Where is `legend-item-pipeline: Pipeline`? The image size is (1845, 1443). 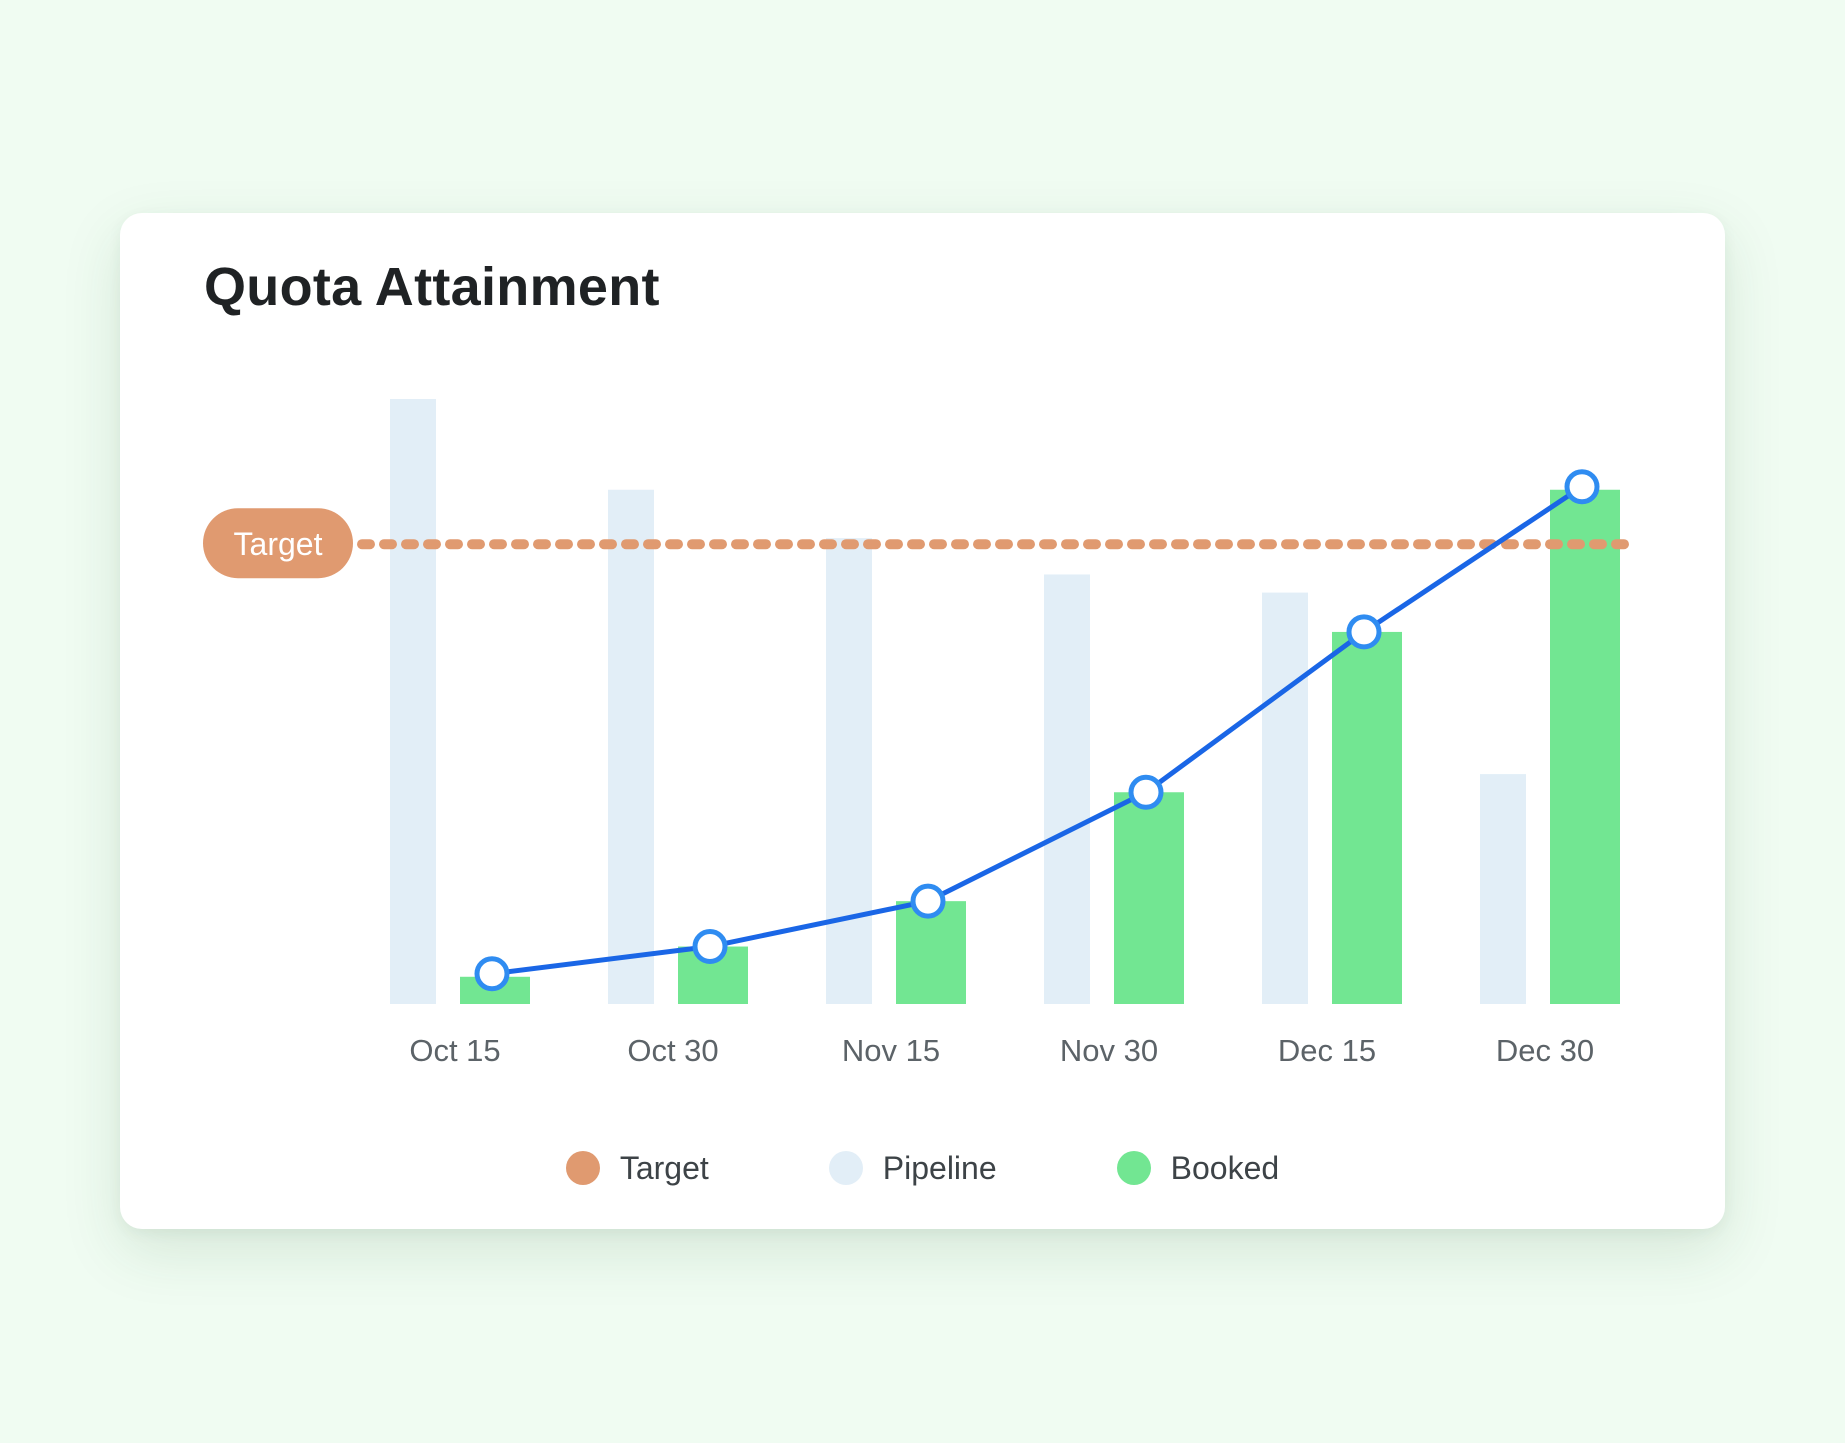
legend-item-pipeline: Pipeline is located at coordinates (912, 1168).